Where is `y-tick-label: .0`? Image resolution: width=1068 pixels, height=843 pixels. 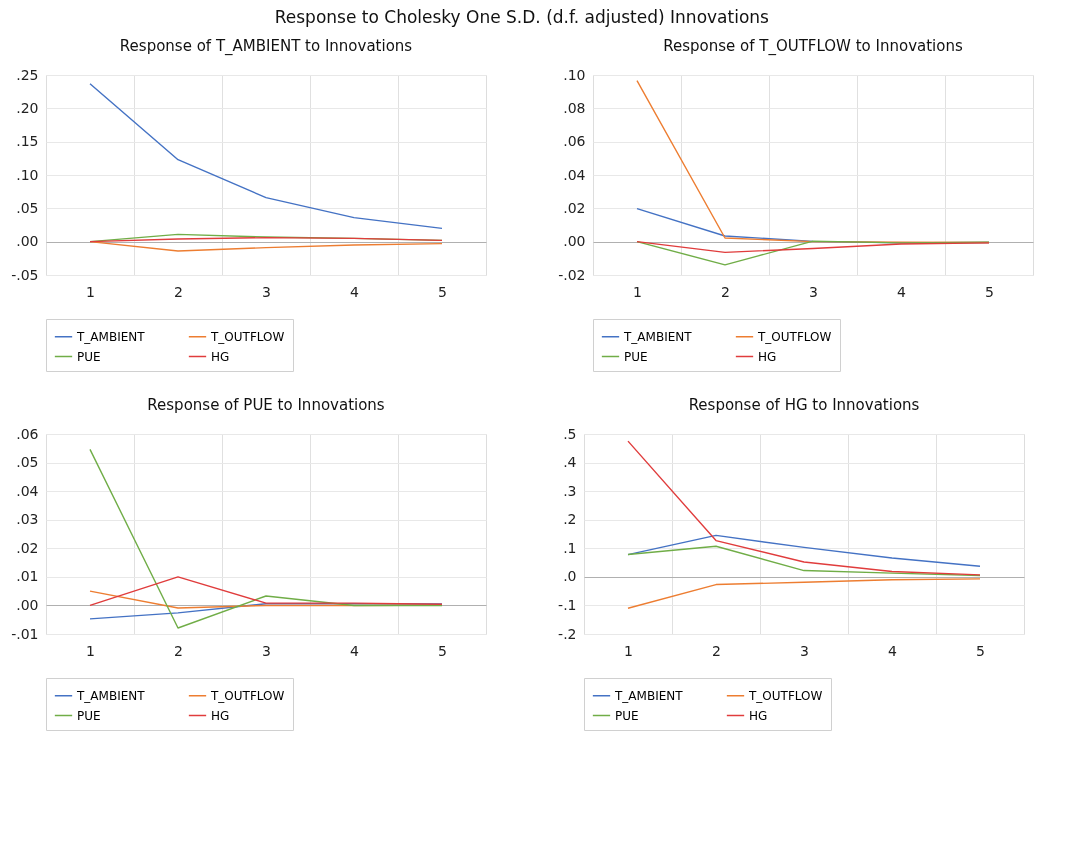
y-tick-label: .0 is located at coordinates (570, 576).